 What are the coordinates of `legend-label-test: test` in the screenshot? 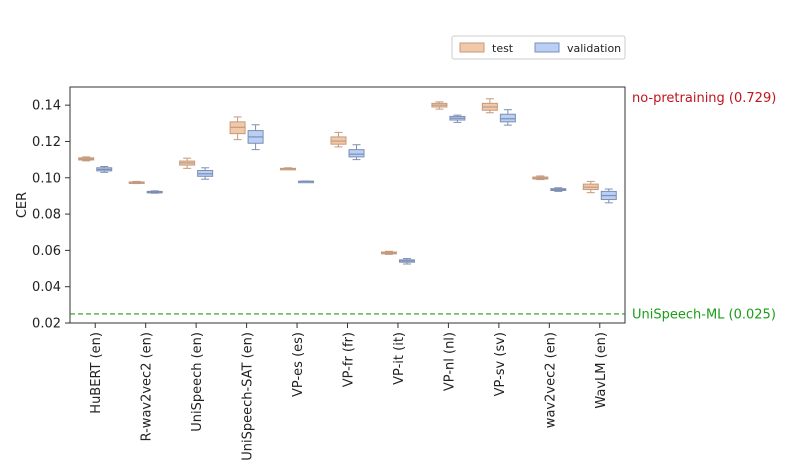 It's located at (503, 48).